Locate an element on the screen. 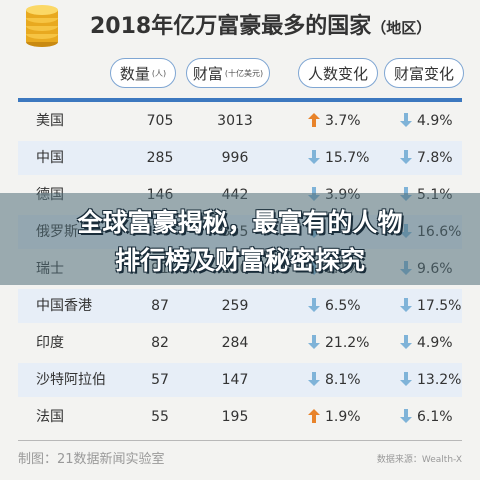 The width and height of the screenshot is (480, 480). footer-credit: 制图：21数据新闻实验室 is located at coordinates (91, 459).